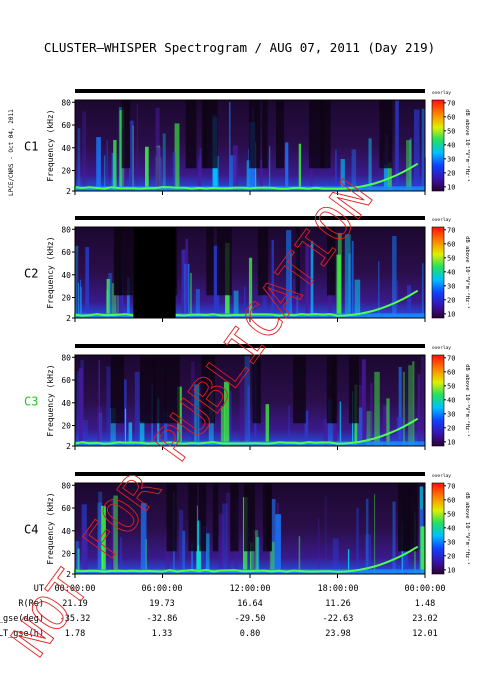 Image resolution: width=479 pixels, height=678 pixels. I want to click on ephemeris-row-label: LT_gse(h), so click(22, 634).